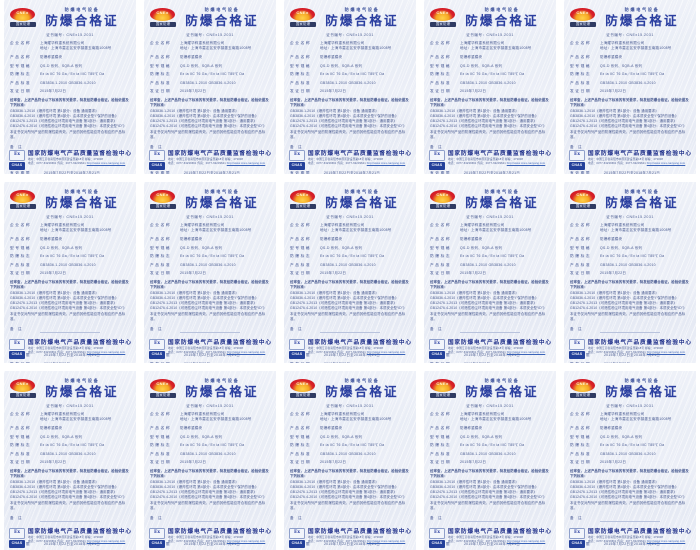  I want to click on paragraph-line: 经审查，上述产品符合以下标准的有关要求，特发给防爆合格证。检验依据及下列标准：, so click(209, 473).